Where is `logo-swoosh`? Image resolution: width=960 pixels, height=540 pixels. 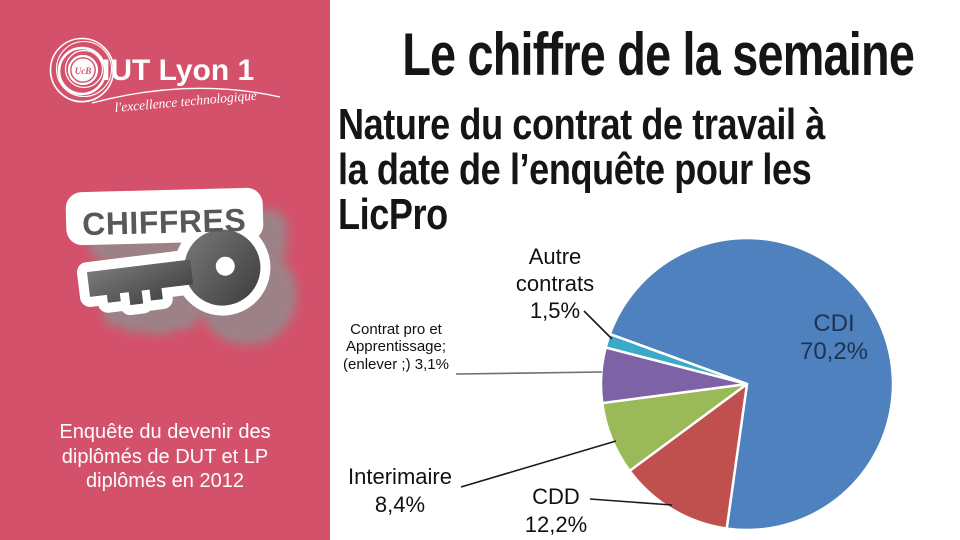
logo-swoosh is located at coordinates (186, 95).